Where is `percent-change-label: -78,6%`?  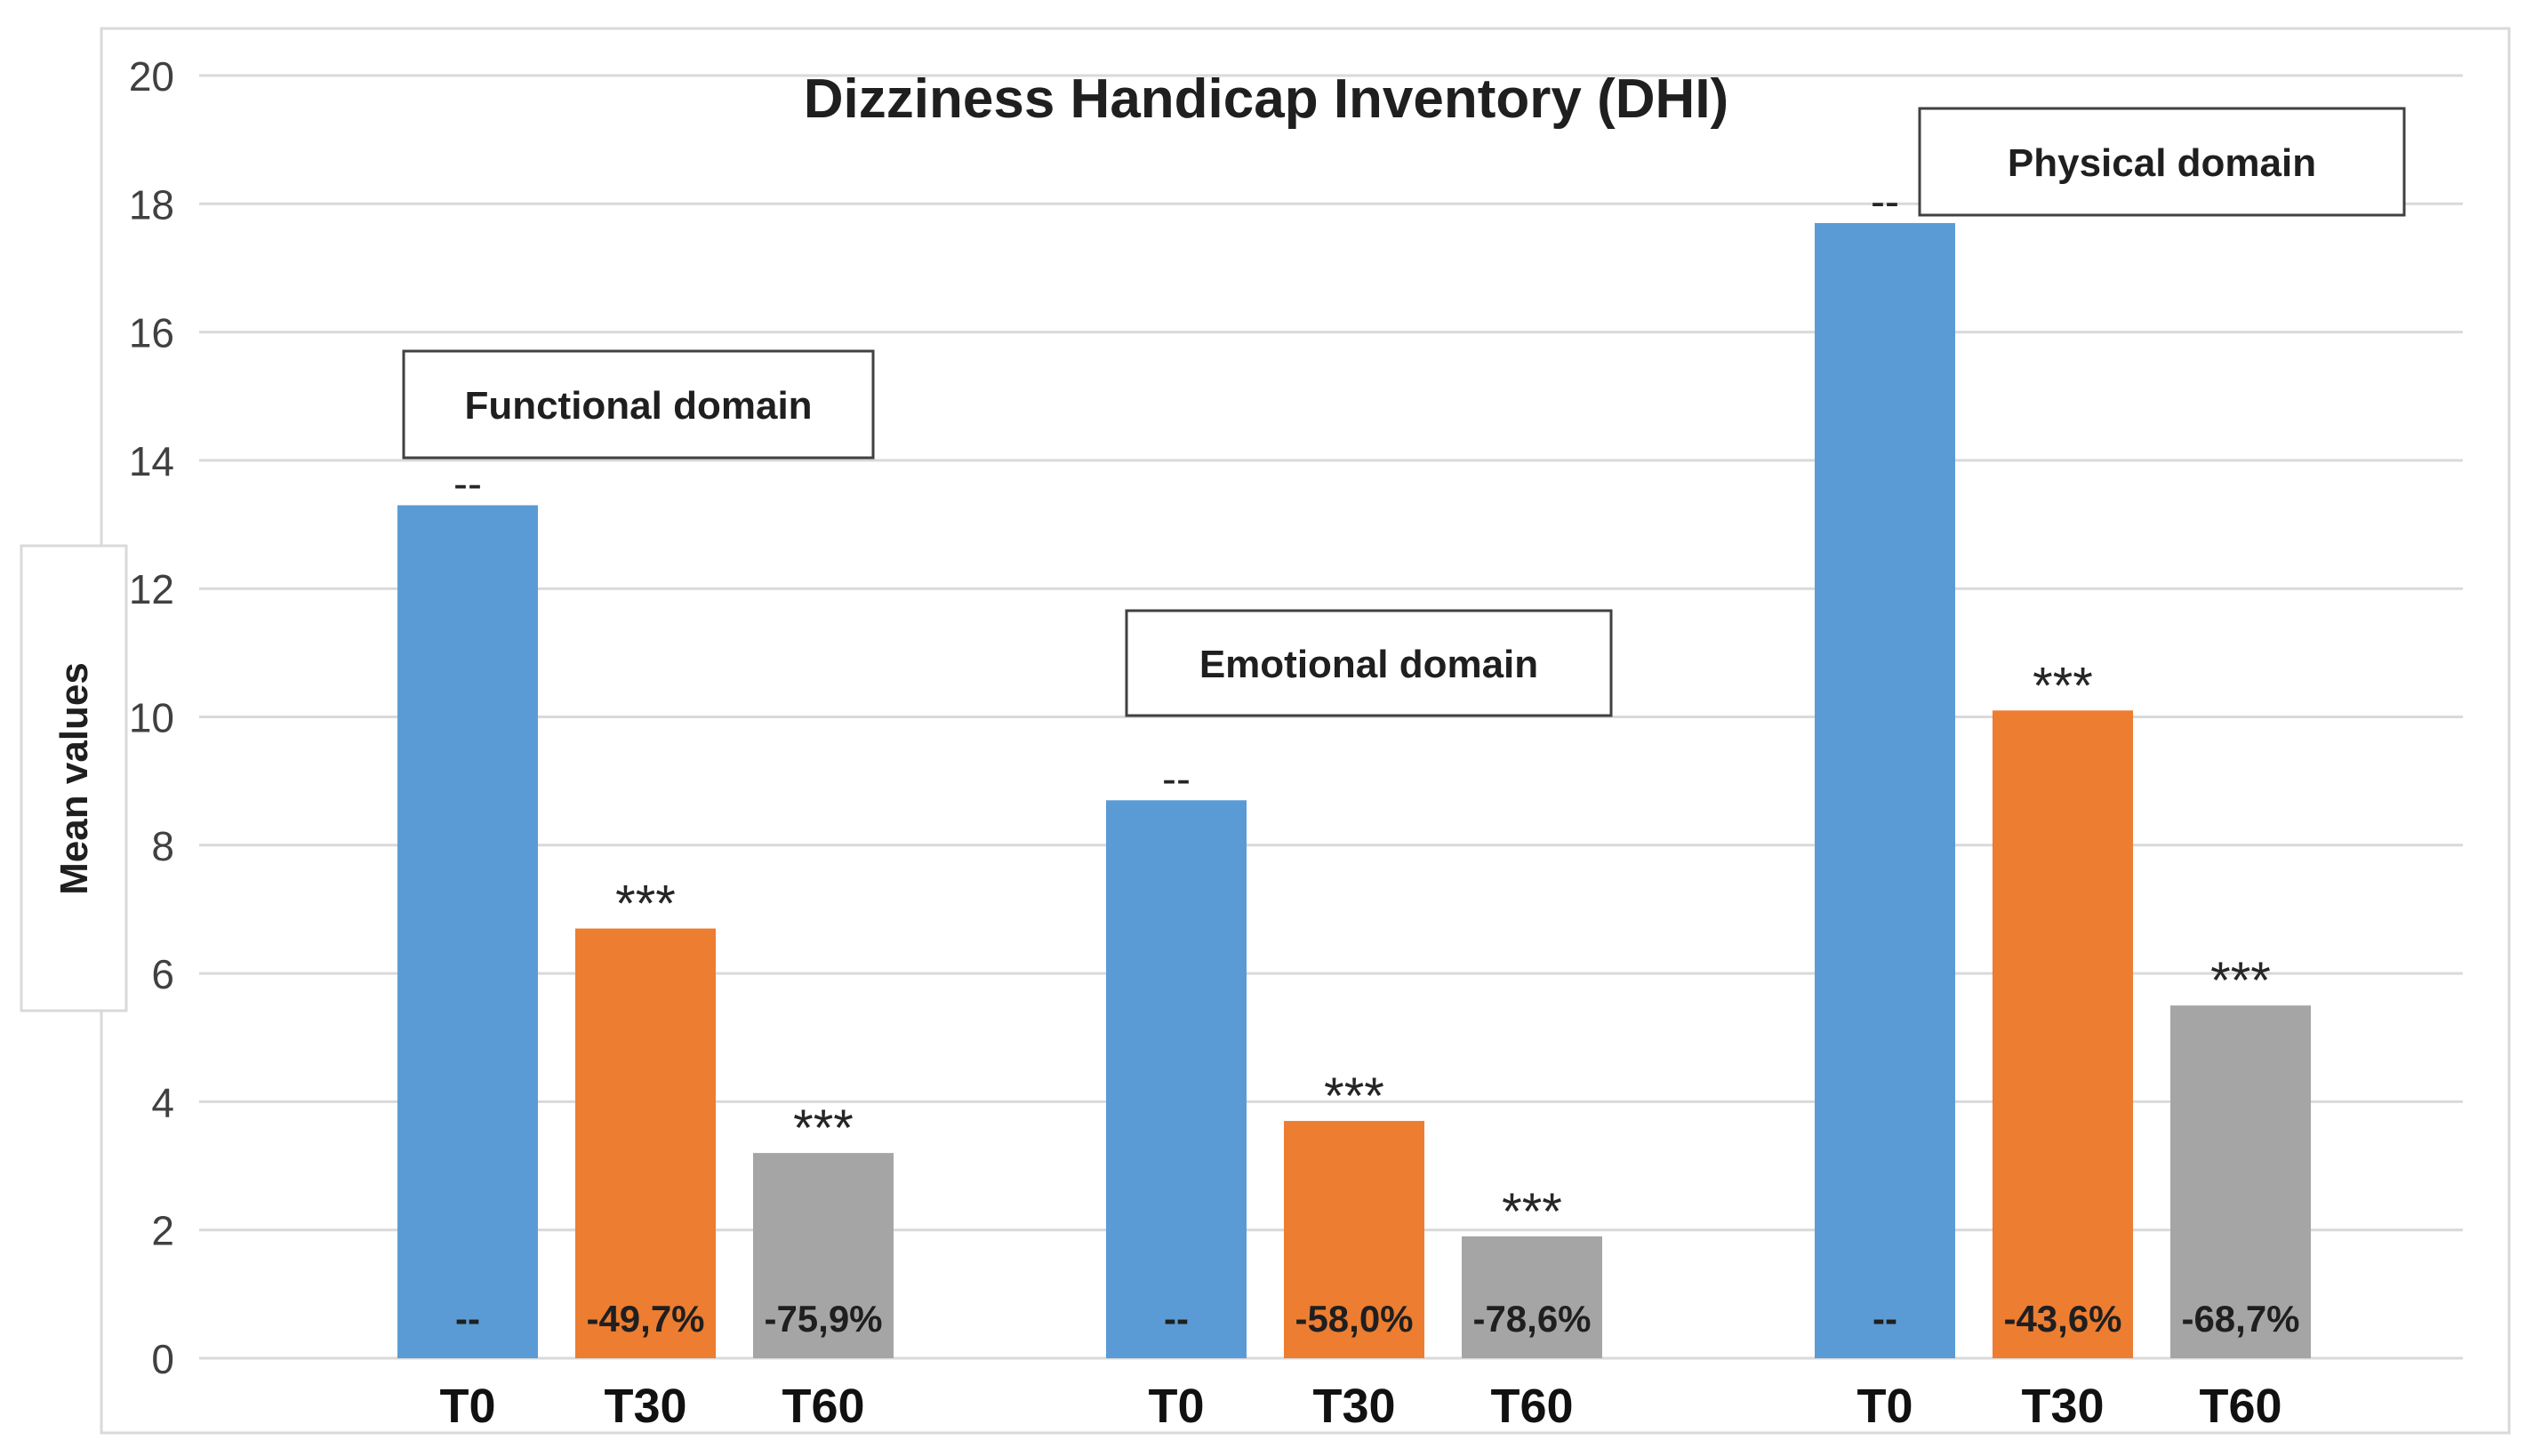 percent-change-label: -78,6% is located at coordinates (1532, 1319).